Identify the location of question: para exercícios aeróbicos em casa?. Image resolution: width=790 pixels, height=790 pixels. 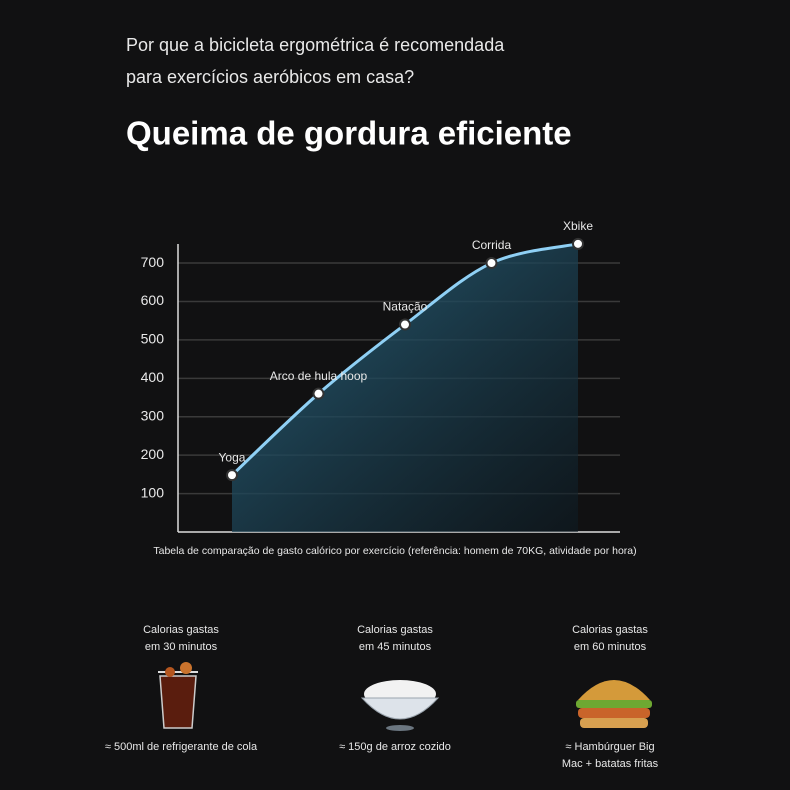
(270, 77).